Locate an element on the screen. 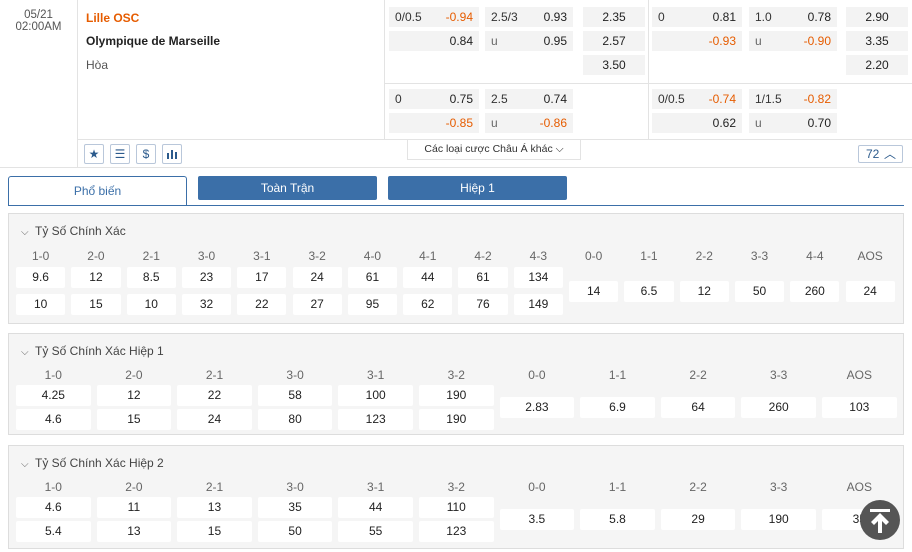 The height and width of the screenshot is (552, 912). tab-full-match: Toàn Trận is located at coordinates (287, 188).